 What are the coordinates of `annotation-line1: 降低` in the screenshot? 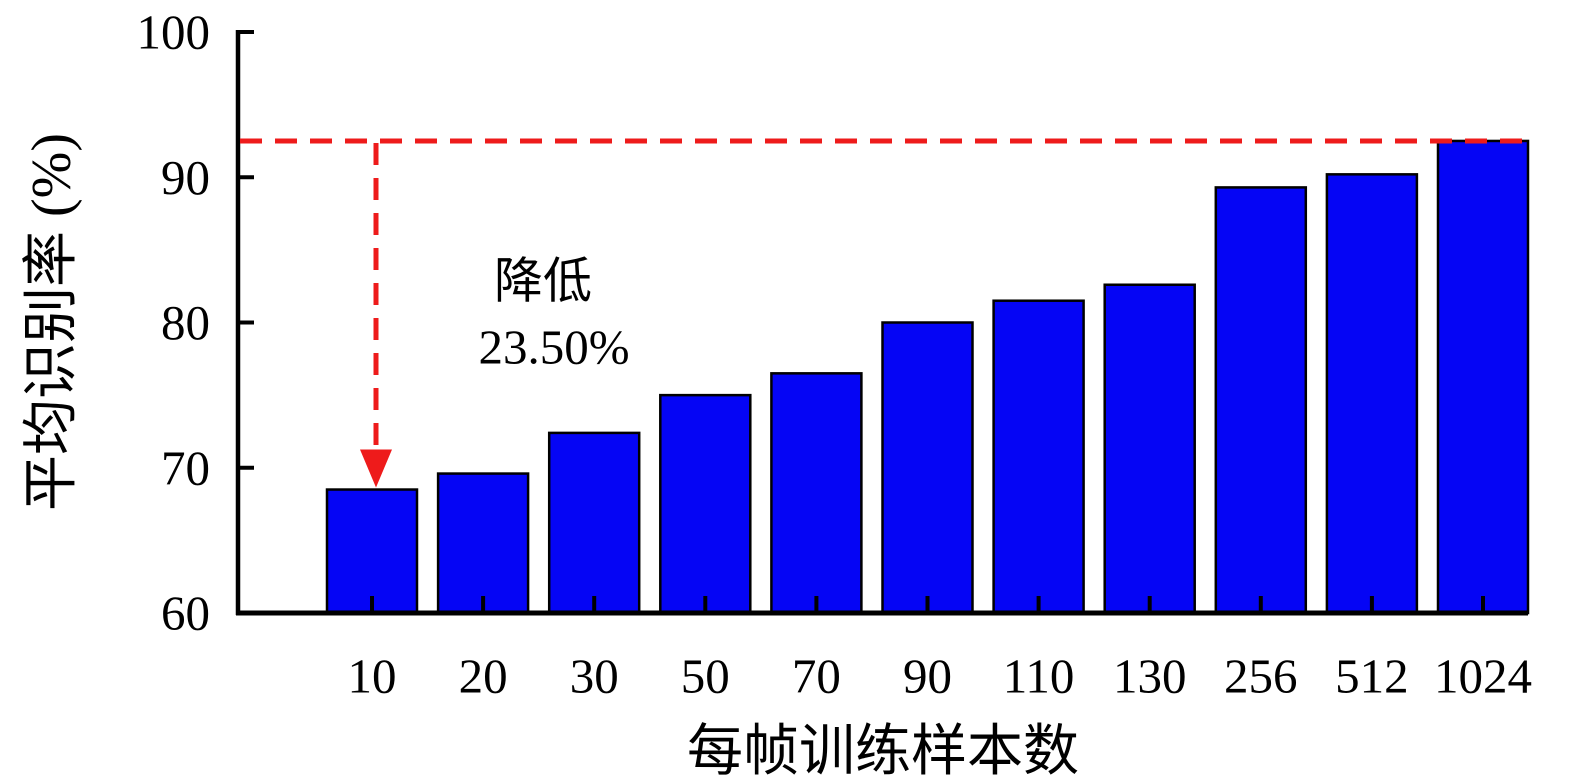 It's located at (543, 281).